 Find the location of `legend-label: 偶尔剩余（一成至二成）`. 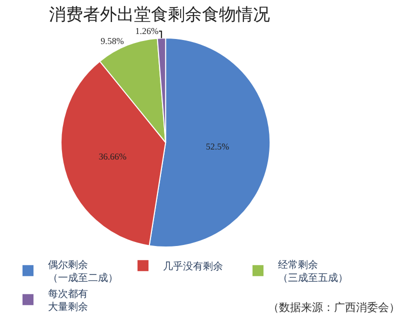

legend-label: 偶尔剩余（一成至二成） is located at coordinates (83, 271).